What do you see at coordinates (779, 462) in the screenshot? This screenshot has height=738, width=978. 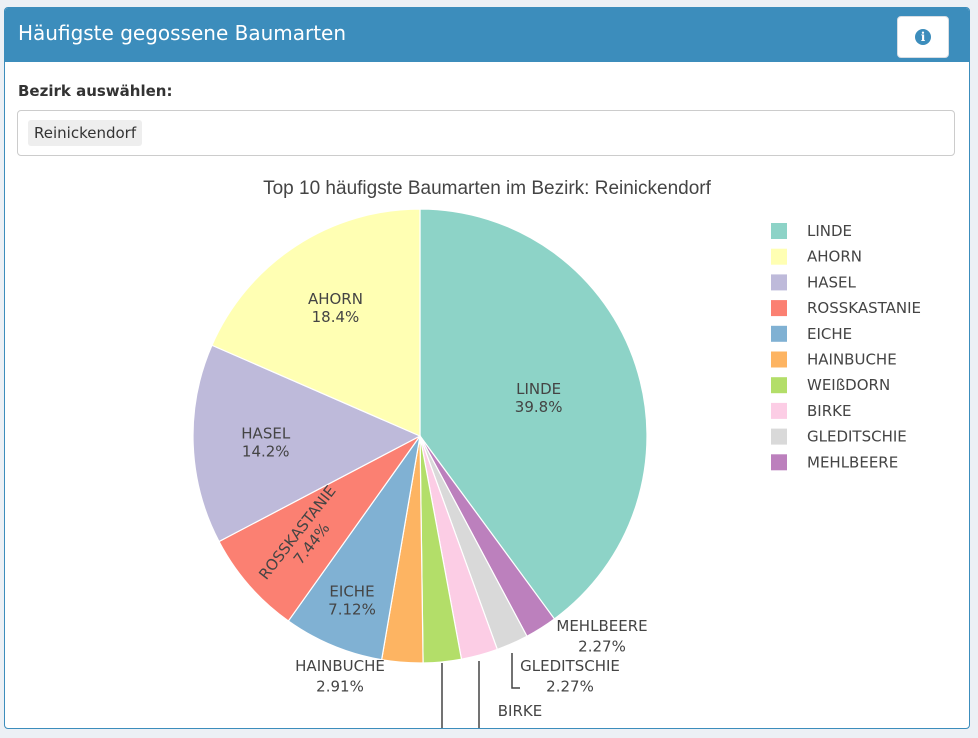 I see `legend-swatch-mehlbeere` at bounding box center [779, 462].